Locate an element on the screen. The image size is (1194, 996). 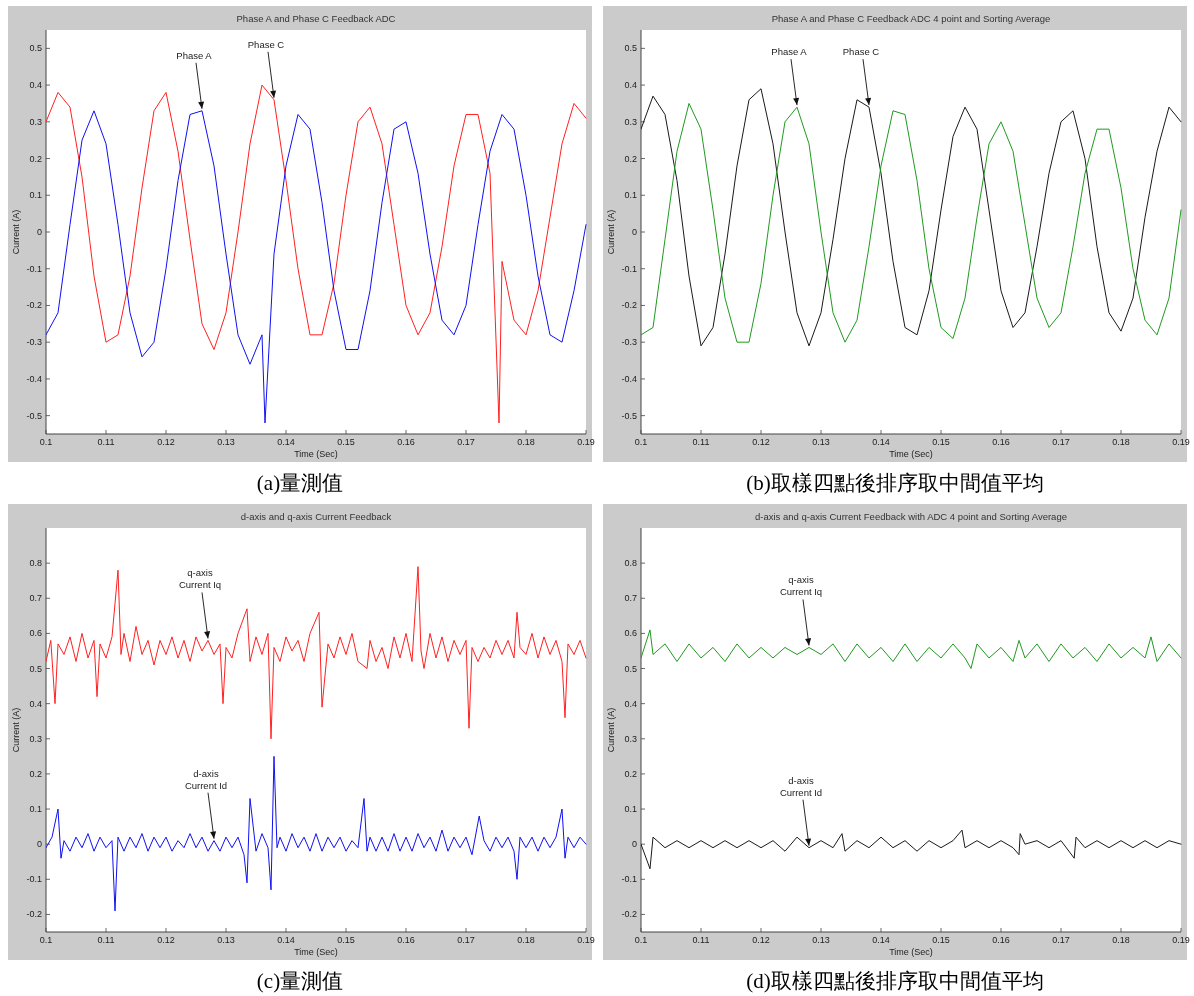
text: (a)量測值 is located at coordinates (300, 483).